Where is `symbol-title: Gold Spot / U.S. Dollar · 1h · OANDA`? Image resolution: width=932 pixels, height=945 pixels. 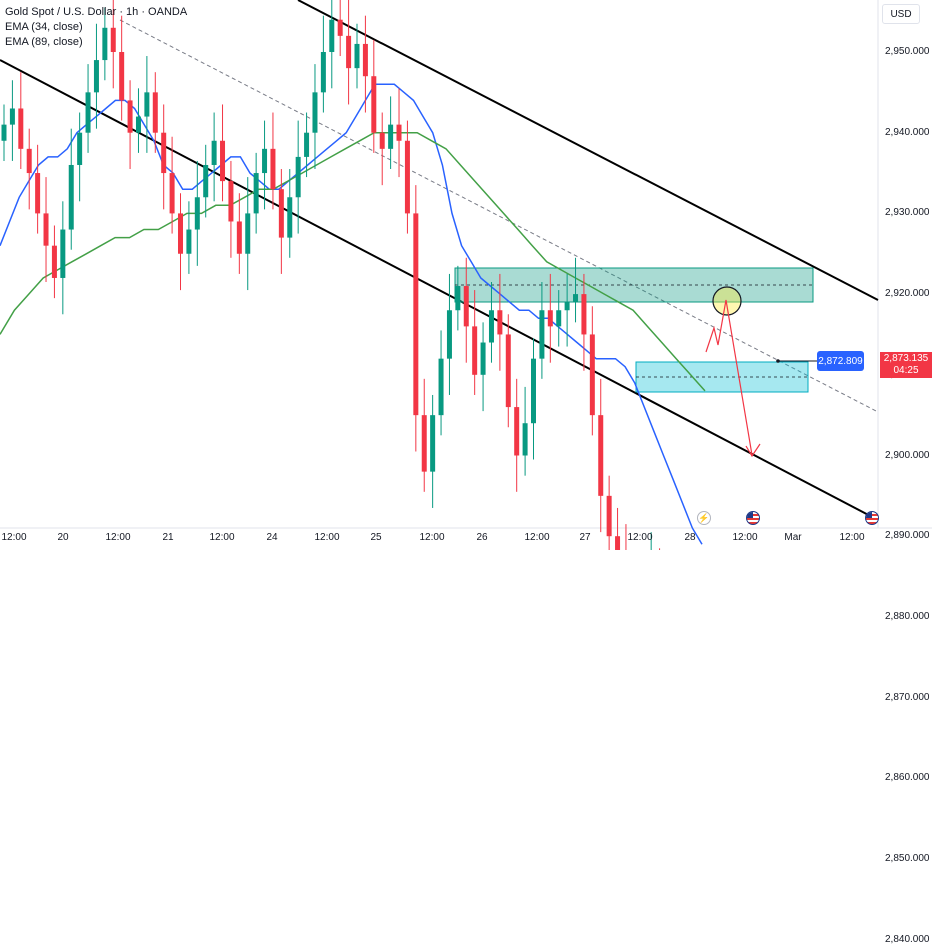 symbol-title: Gold Spot / U.S. Dollar · 1h · OANDA is located at coordinates (96, 12).